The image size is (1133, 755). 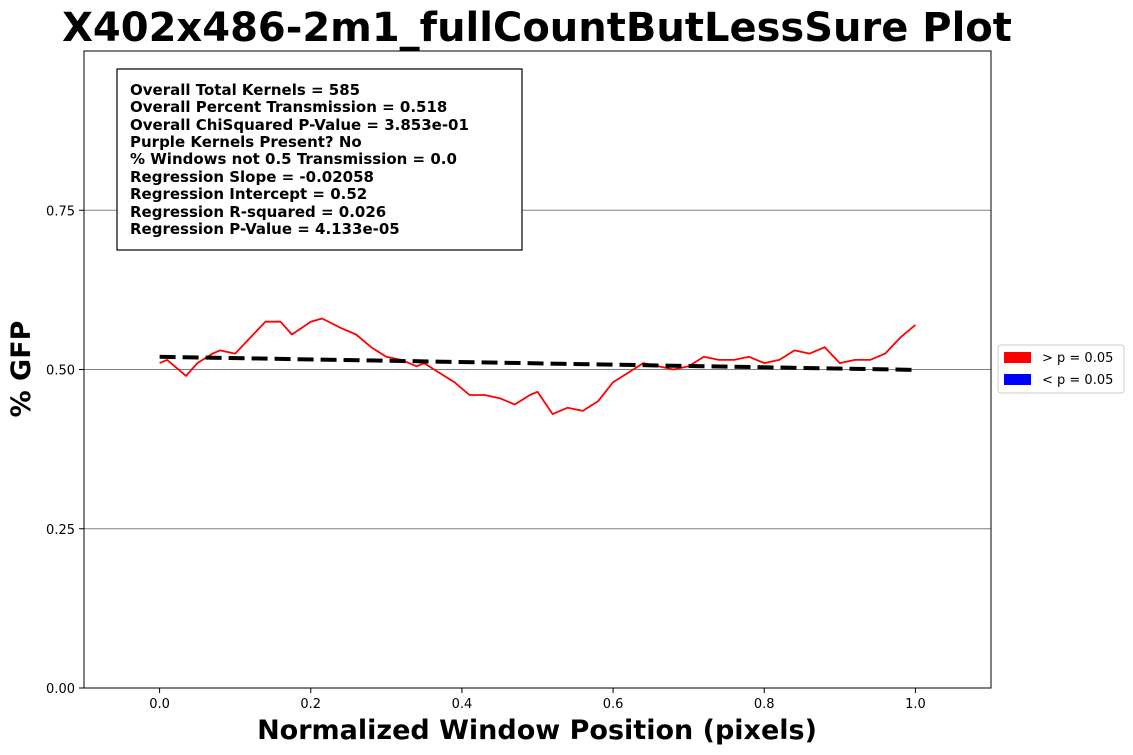 I want to click on y-tick-label: 0.75, so click(x=60, y=211).